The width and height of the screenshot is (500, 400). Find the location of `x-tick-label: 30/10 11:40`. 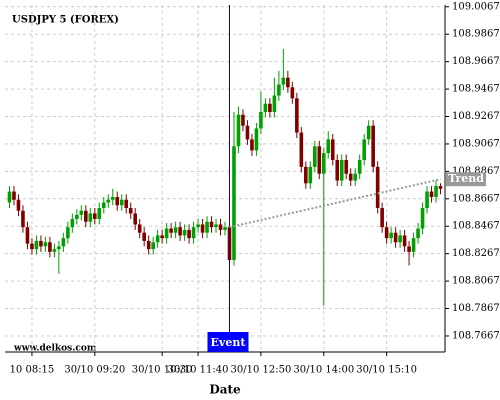

x-tick-label: 30/10 11:40 is located at coordinates (198, 370).